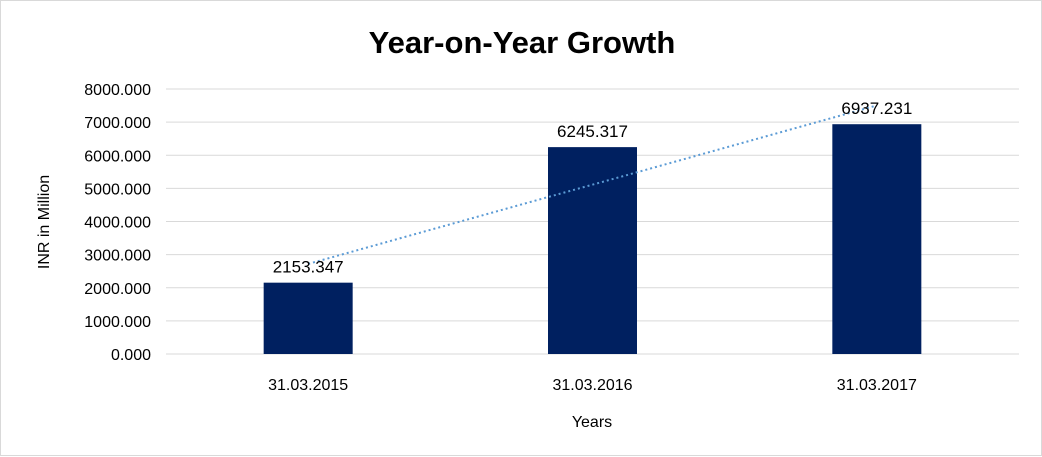 The width and height of the screenshot is (1042, 457). I want to click on data-label: 2153.347, so click(308, 267).